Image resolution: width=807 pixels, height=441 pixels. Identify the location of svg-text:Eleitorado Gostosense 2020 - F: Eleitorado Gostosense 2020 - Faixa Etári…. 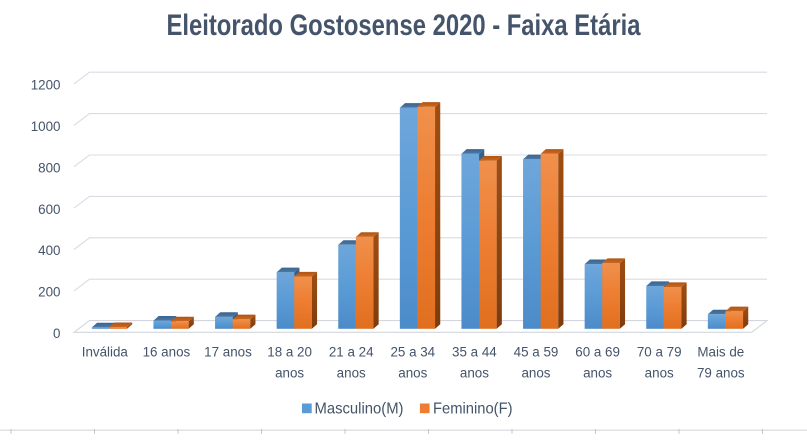
(404, 25).